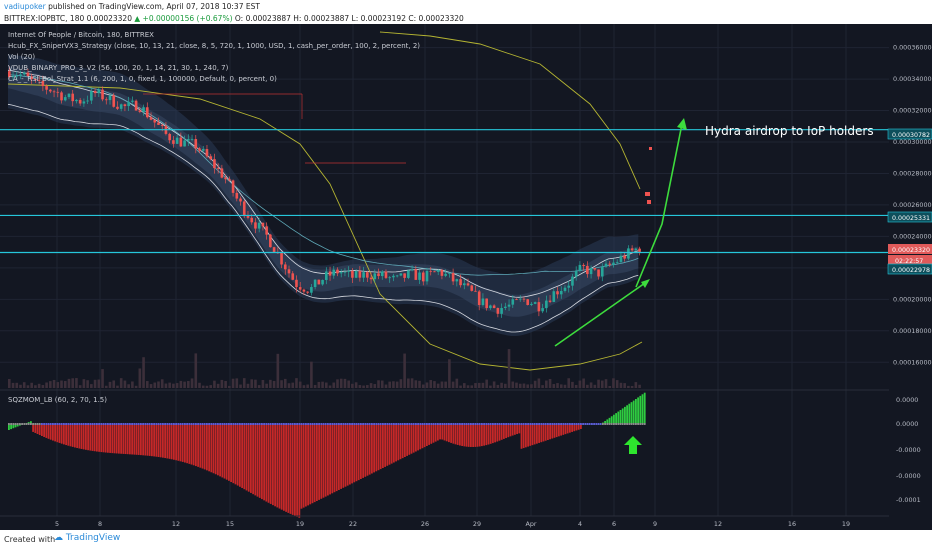 This screenshot has height=550, width=932. I want to click on volume-bars, so click(324, 368).